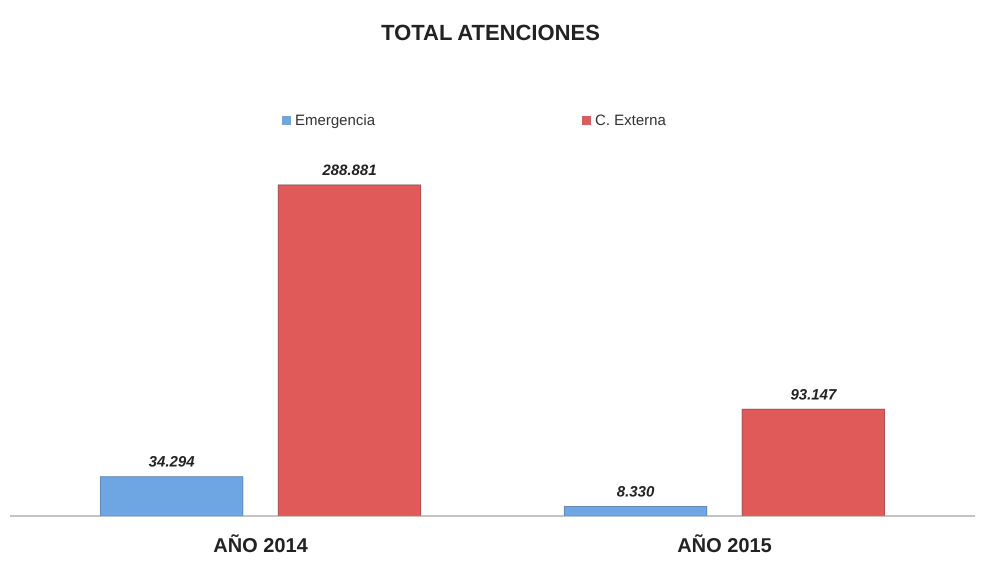  I want to click on x-tick-label: AÑO 2014, so click(261, 546).